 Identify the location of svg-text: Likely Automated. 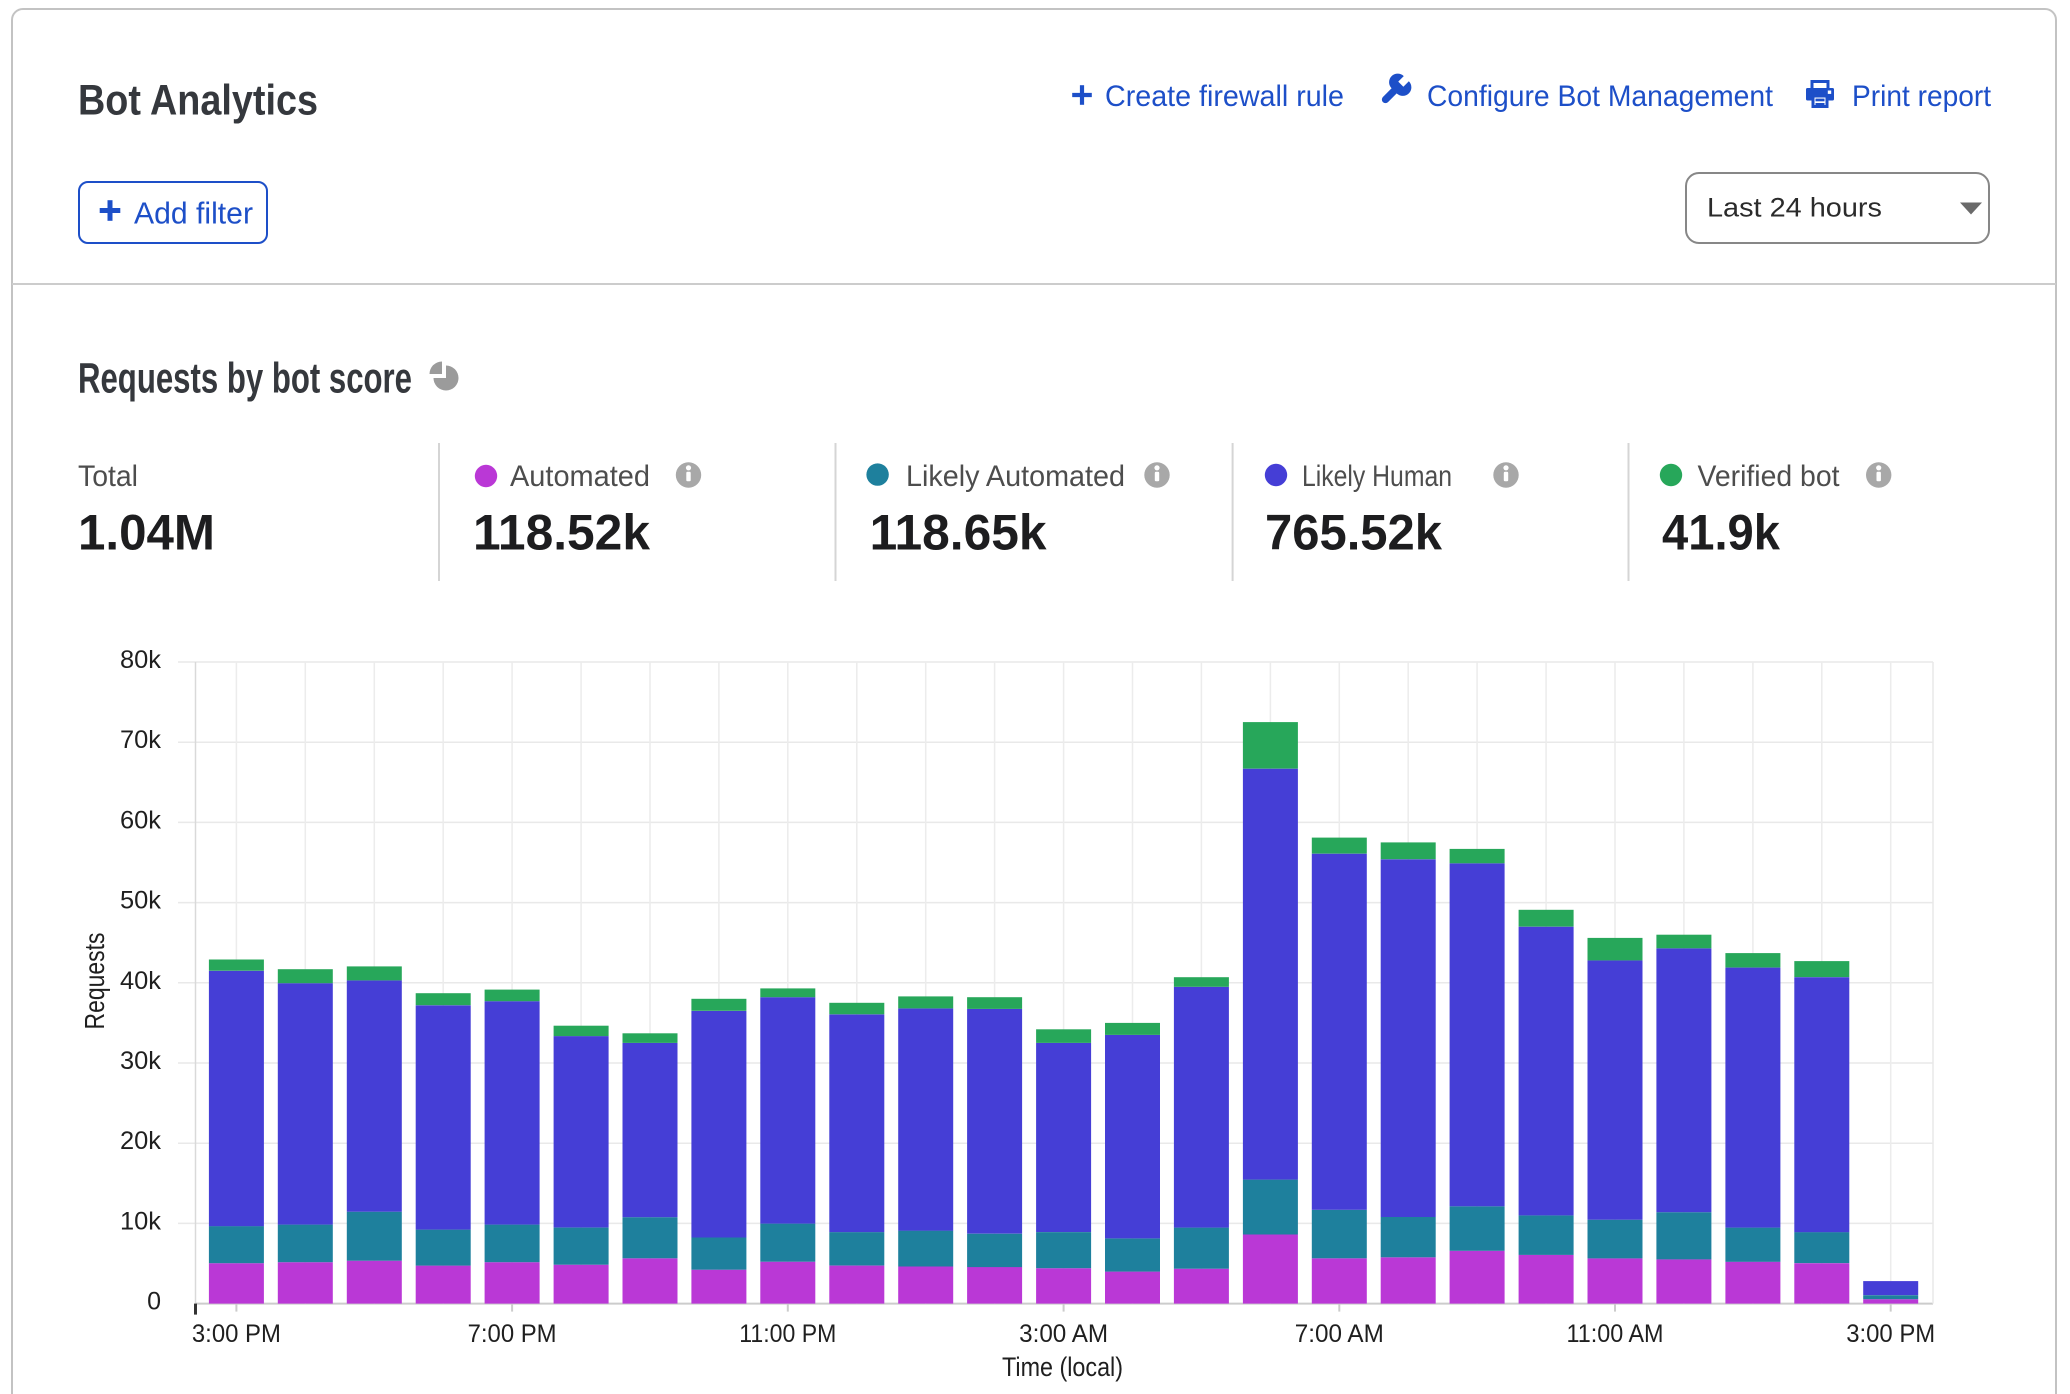
(1015, 476).